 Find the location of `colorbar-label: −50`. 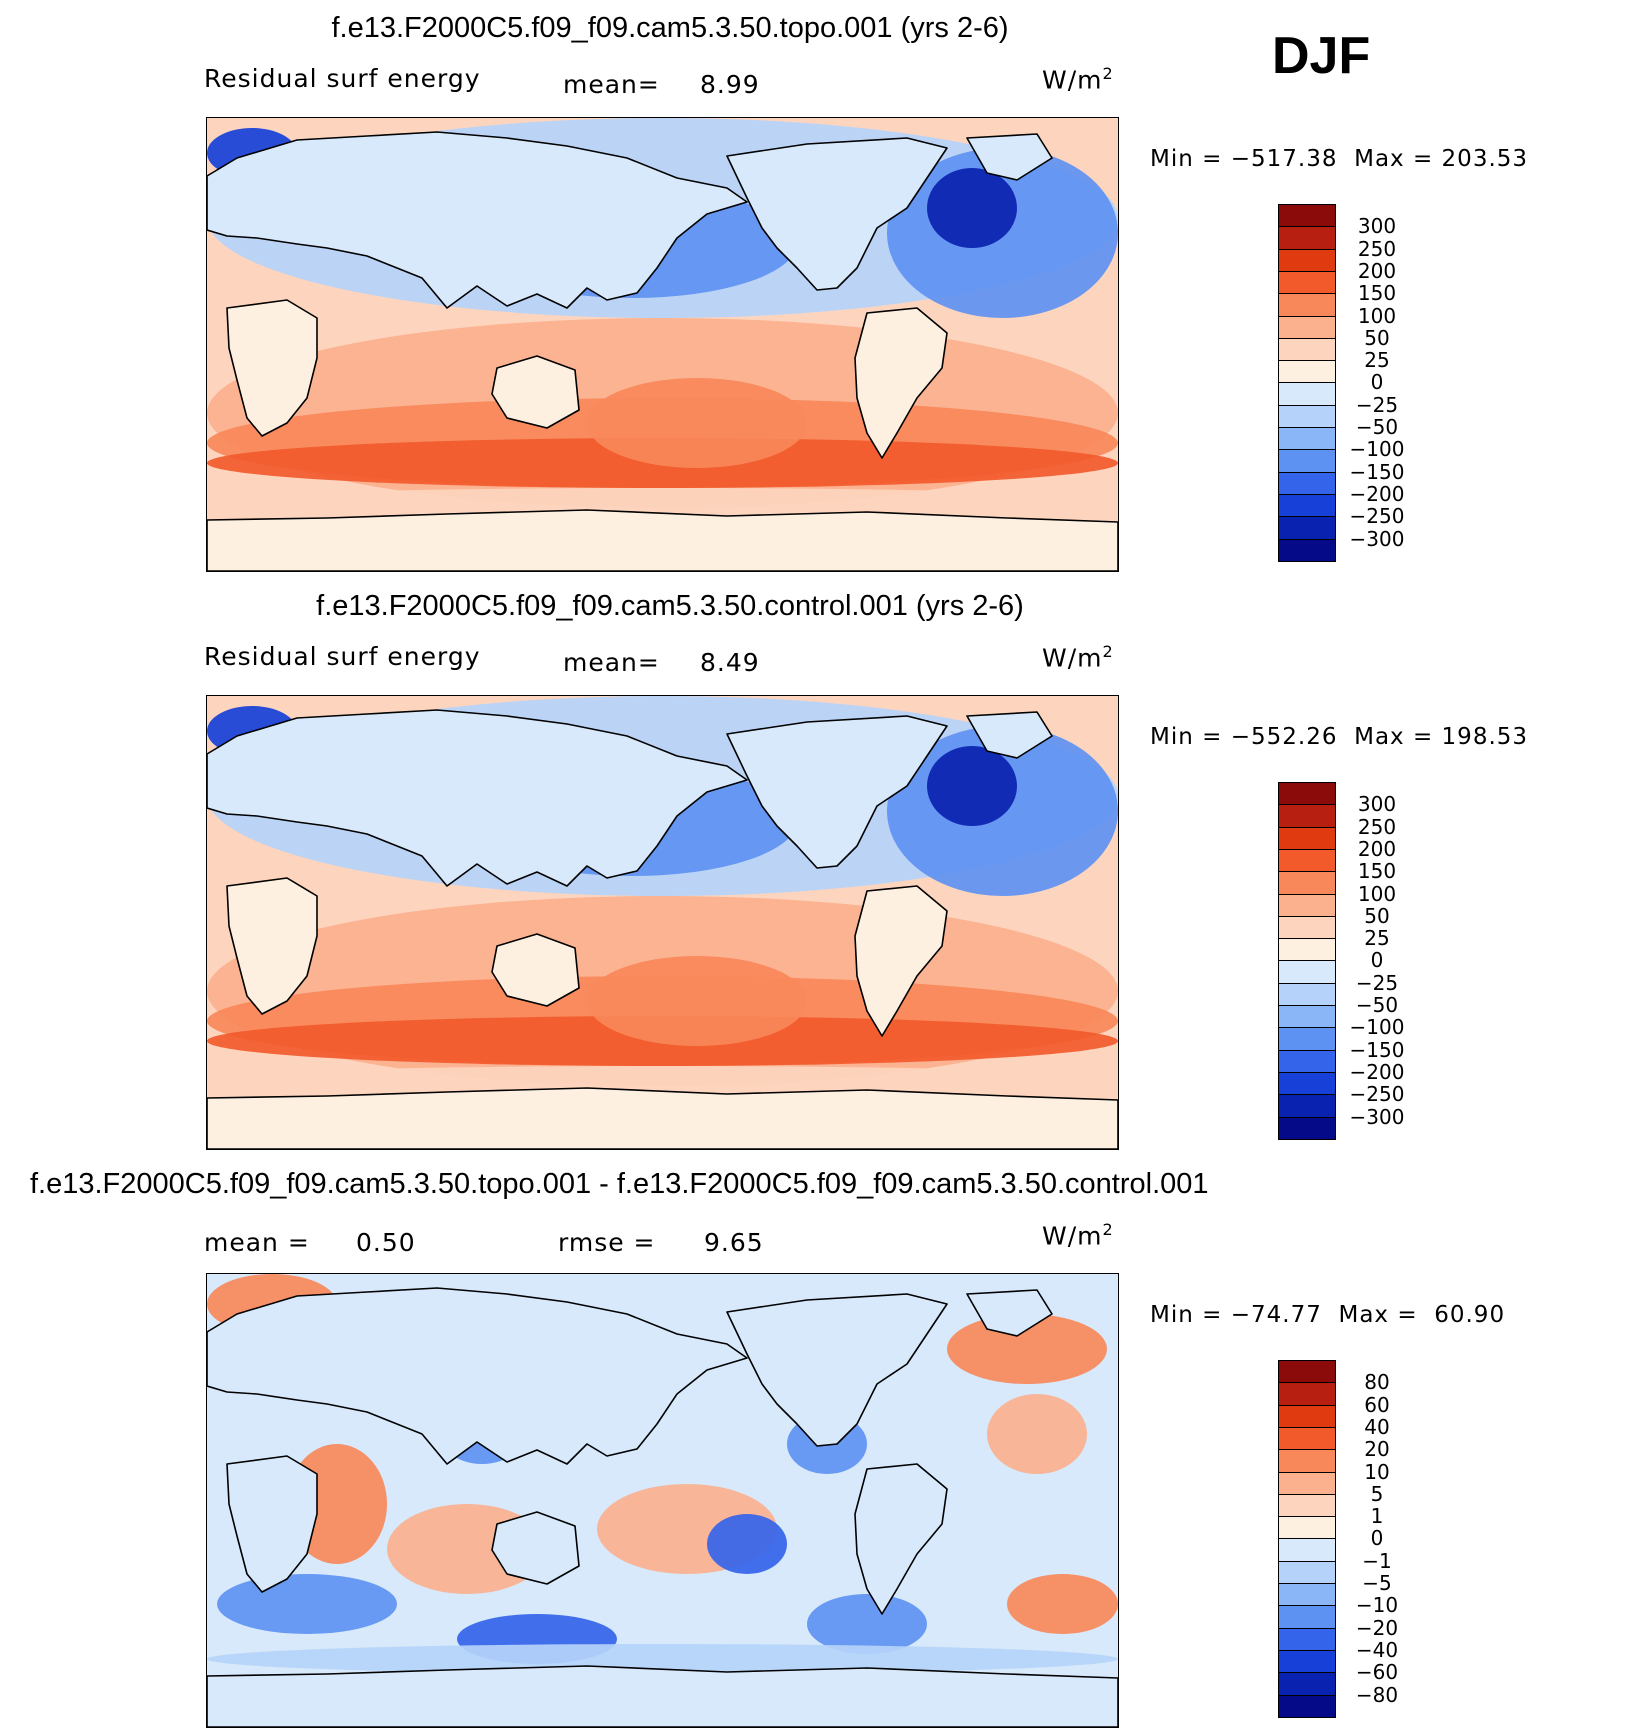

colorbar-label: −50 is located at coordinates (1377, 1005).